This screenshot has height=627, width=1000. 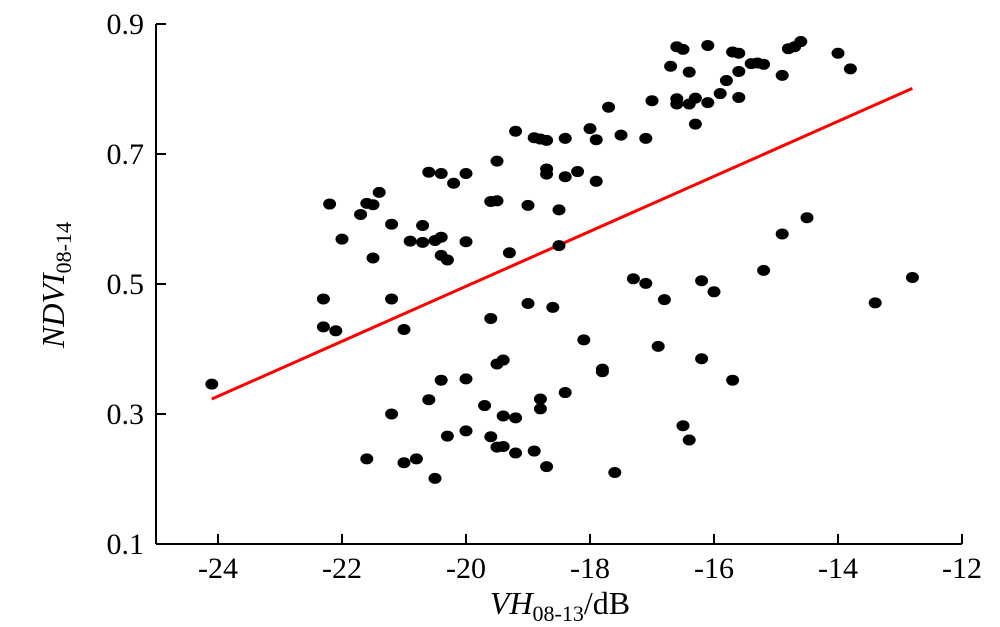 I want to click on x-tick-label: -20, so click(x=466, y=568).